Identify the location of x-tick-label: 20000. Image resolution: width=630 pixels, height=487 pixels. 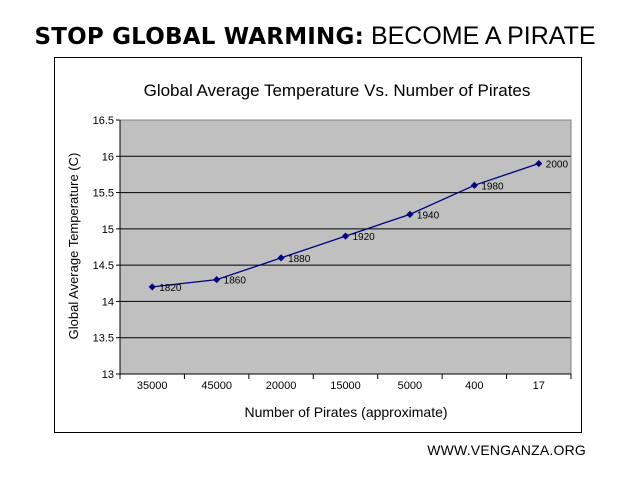
(281, 386).